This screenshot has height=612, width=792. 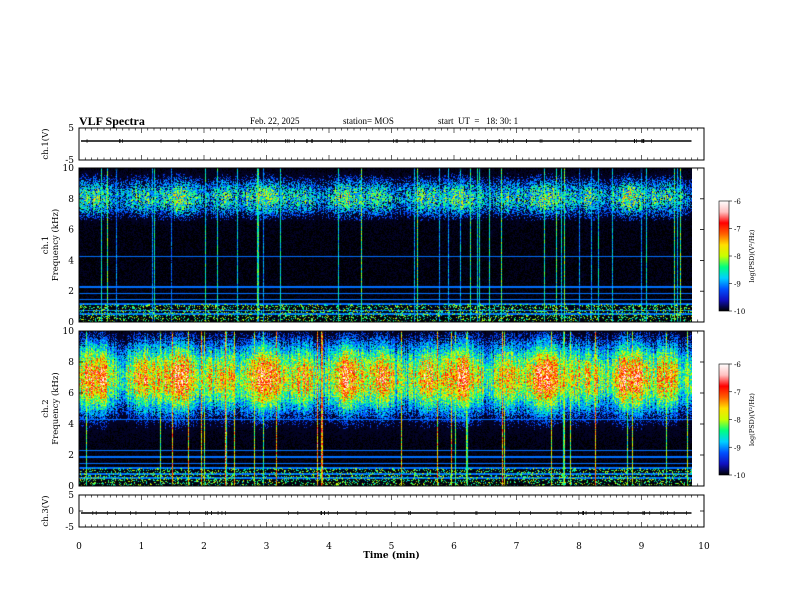 What do you see at coordinates (454, 547) in the screenshot?
I see `x-tick-label: 6` at bounding box center [454, 547].